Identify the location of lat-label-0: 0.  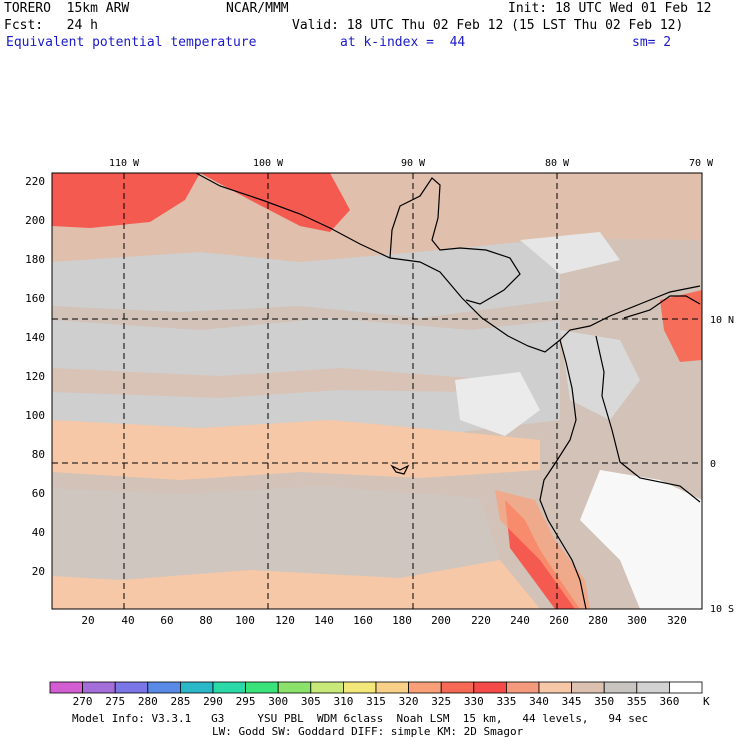
(713, 464).